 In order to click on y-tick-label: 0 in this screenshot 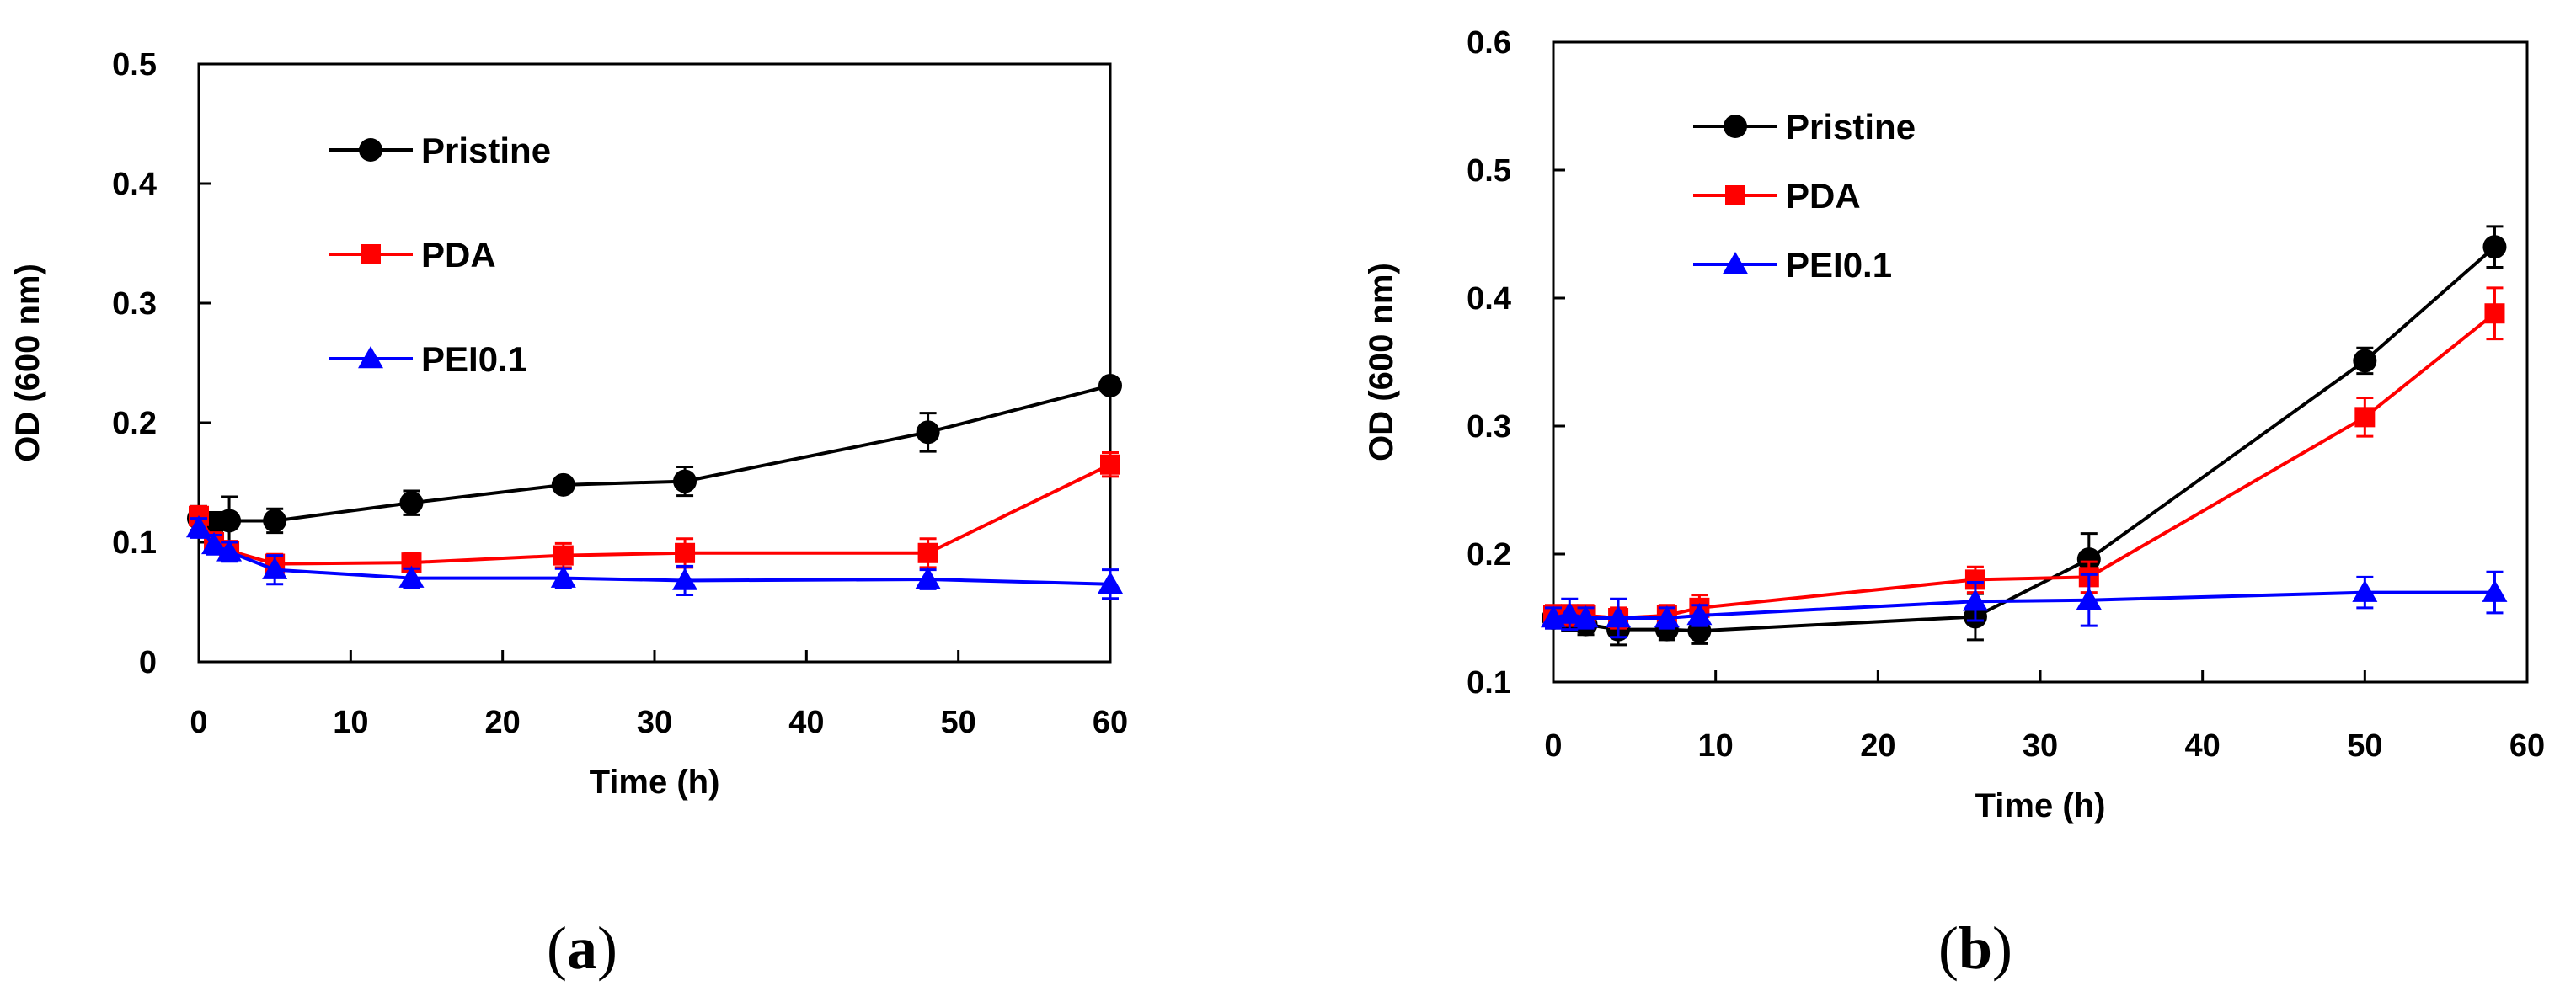, I will do `click(148, 662)`.